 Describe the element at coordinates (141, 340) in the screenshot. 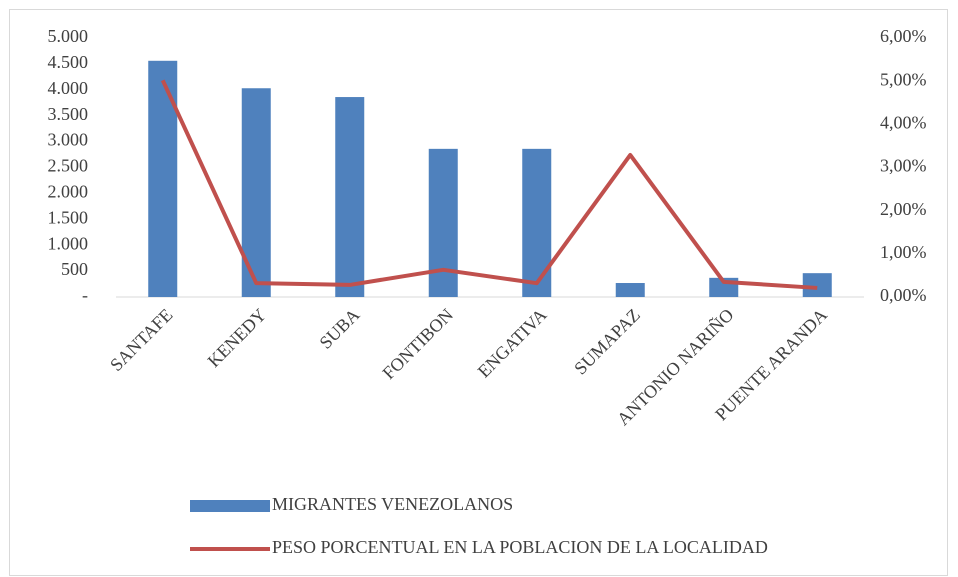

I see `x-tick-label: SANTAFE` at that location.